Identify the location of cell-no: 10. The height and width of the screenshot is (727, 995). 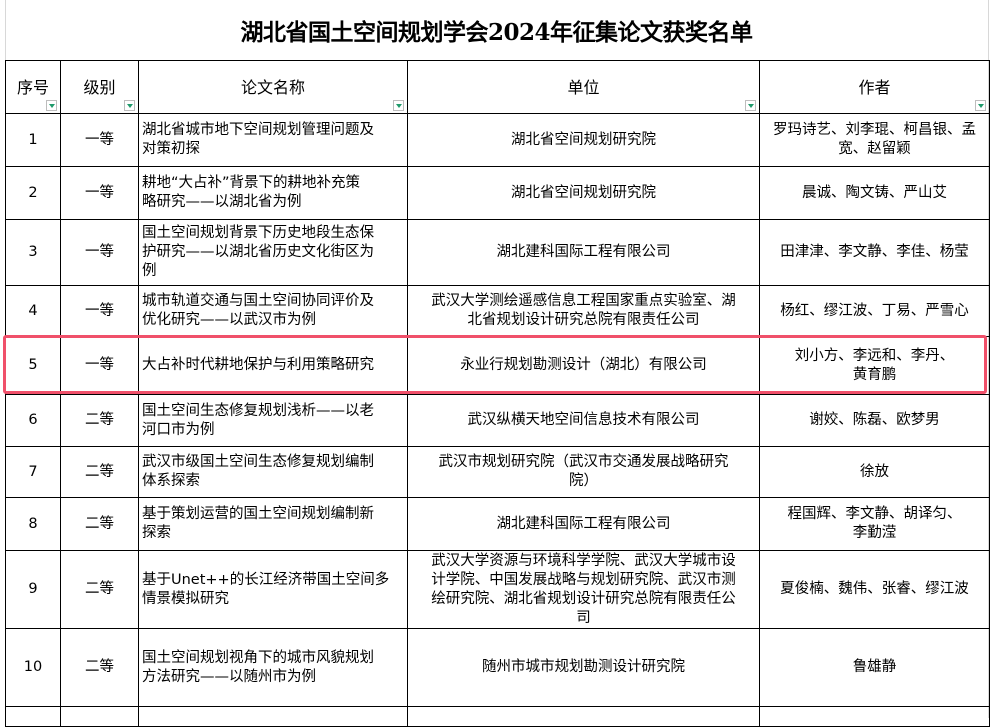
(33, 667).